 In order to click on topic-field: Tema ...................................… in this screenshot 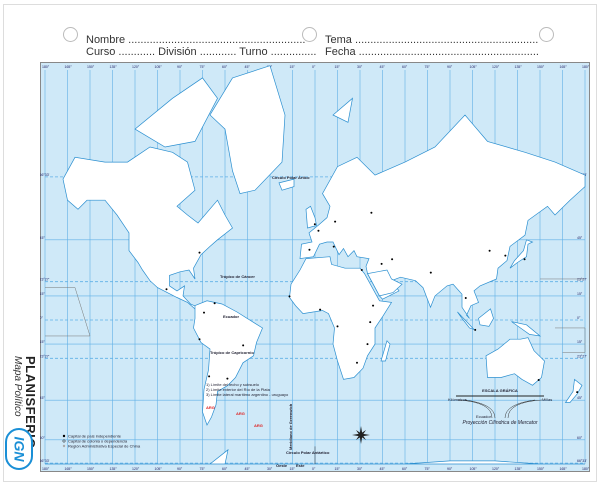, I will do `click(432, 40)`.